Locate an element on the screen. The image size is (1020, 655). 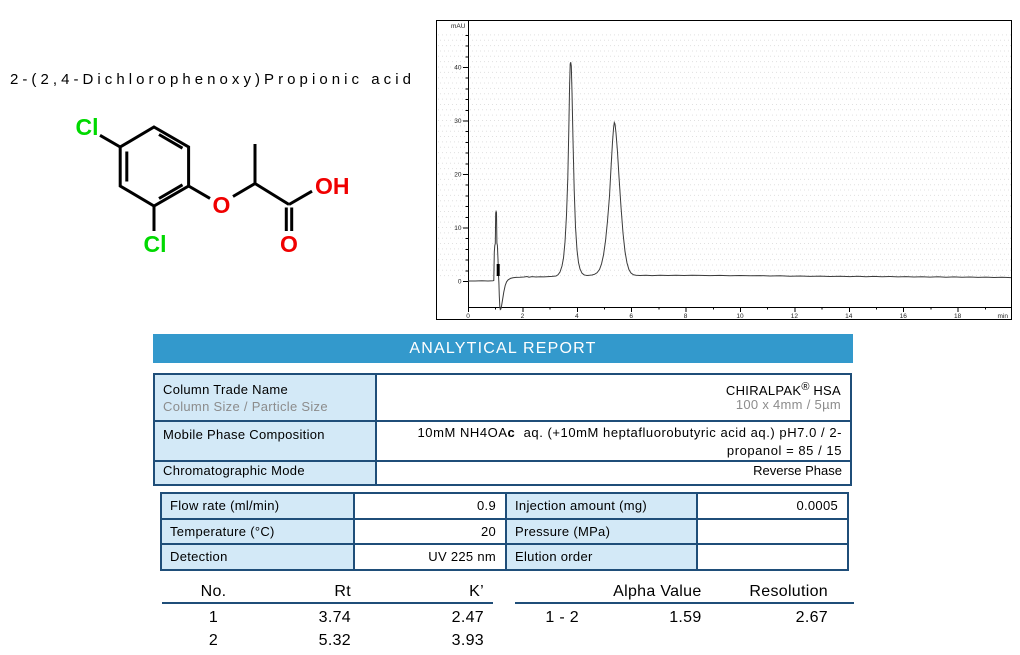
svg-text: 4 is located at coordinates (577, 316).